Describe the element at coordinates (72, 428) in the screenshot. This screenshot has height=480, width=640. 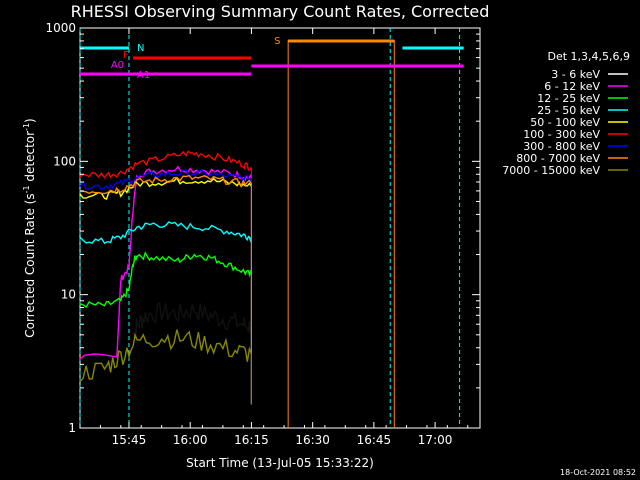
I see `y-tick-label: 1` at that location.